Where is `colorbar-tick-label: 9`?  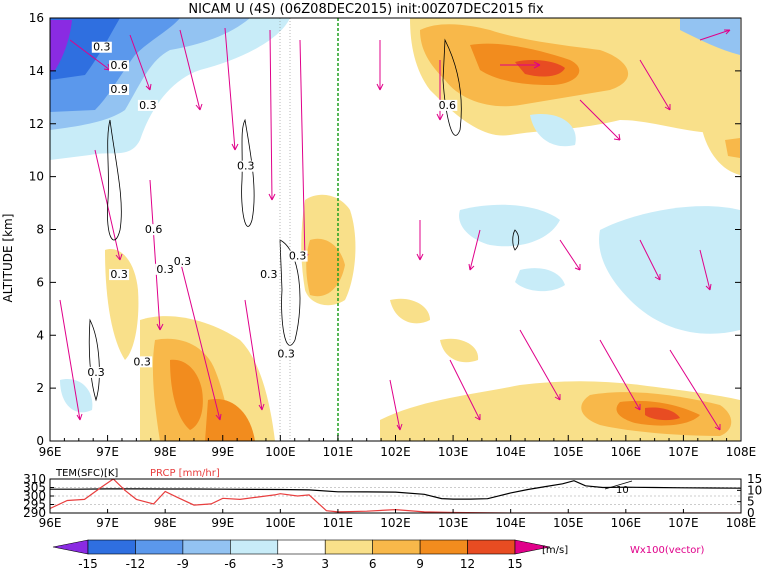 colorbar-tick-label: 9 is located at coordinates (420, 564).